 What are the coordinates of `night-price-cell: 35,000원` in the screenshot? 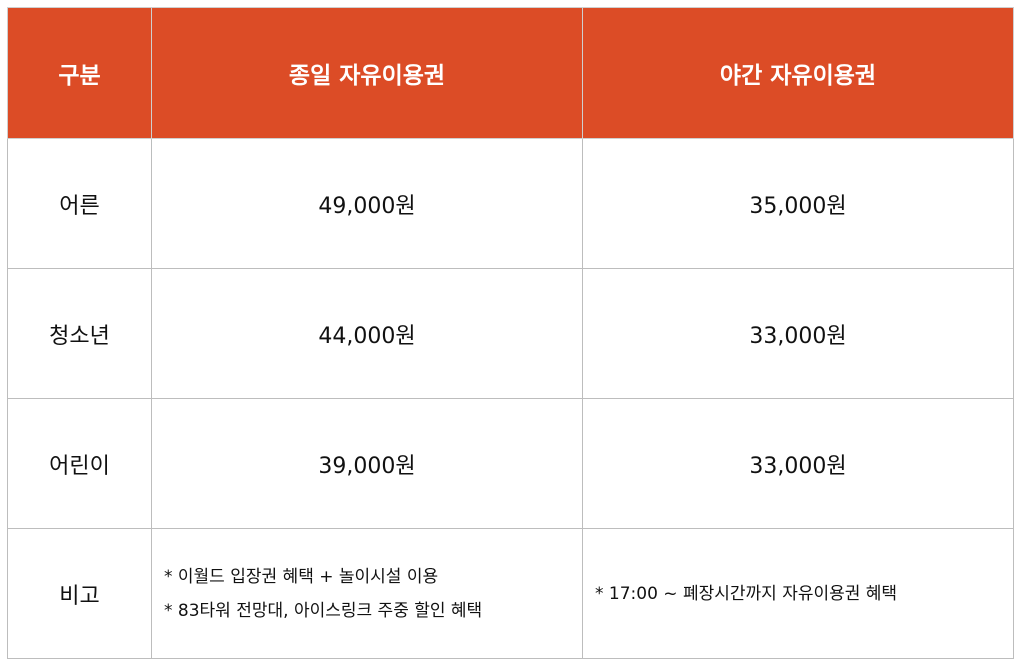 It's located at (798, 203).